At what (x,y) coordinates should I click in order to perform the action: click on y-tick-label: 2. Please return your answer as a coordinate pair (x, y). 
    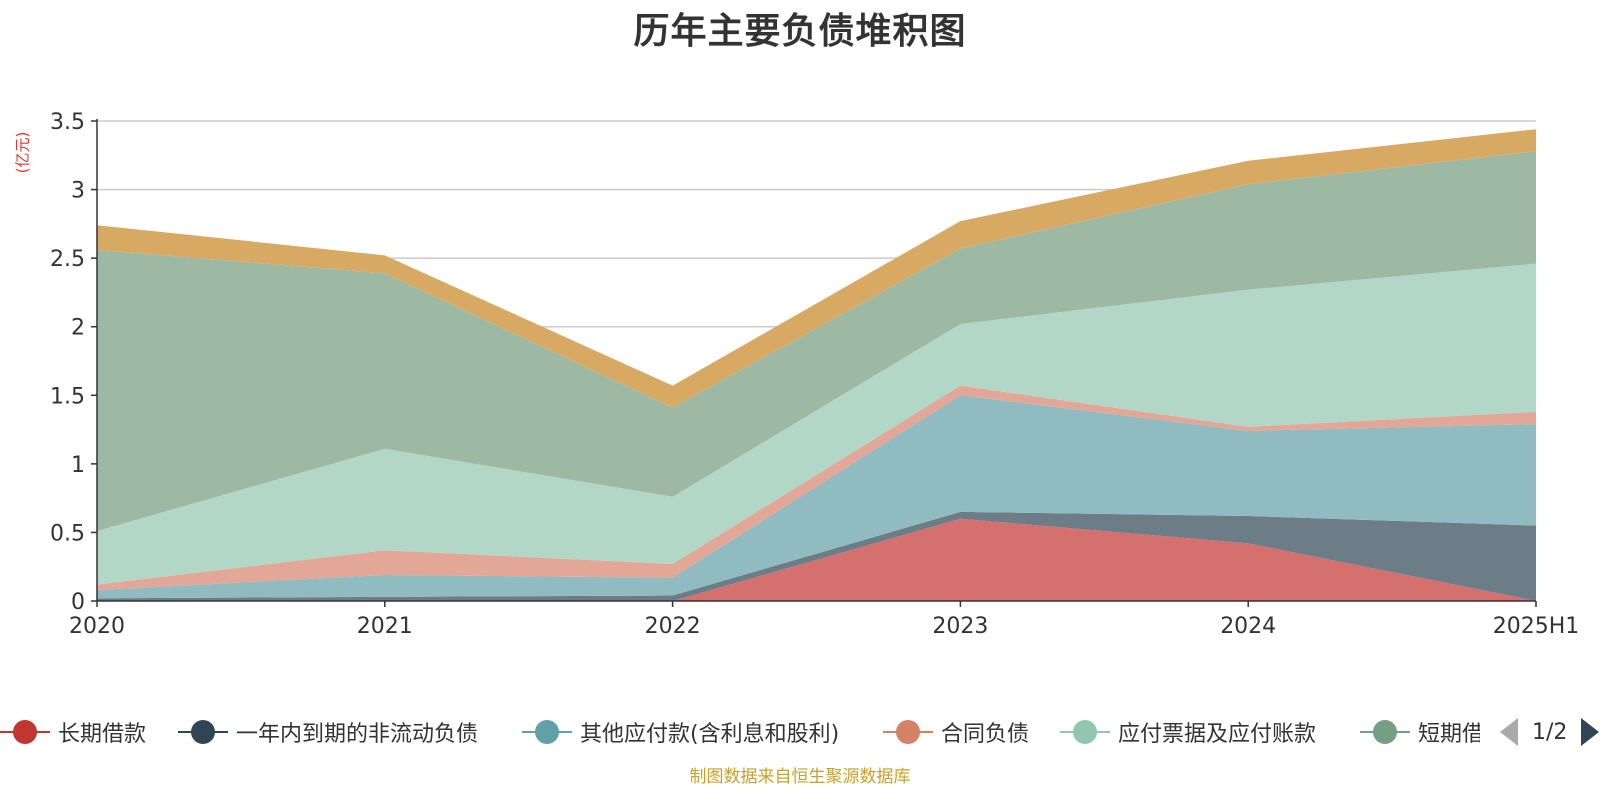
    Looking at the image, I should click on (78, 328).